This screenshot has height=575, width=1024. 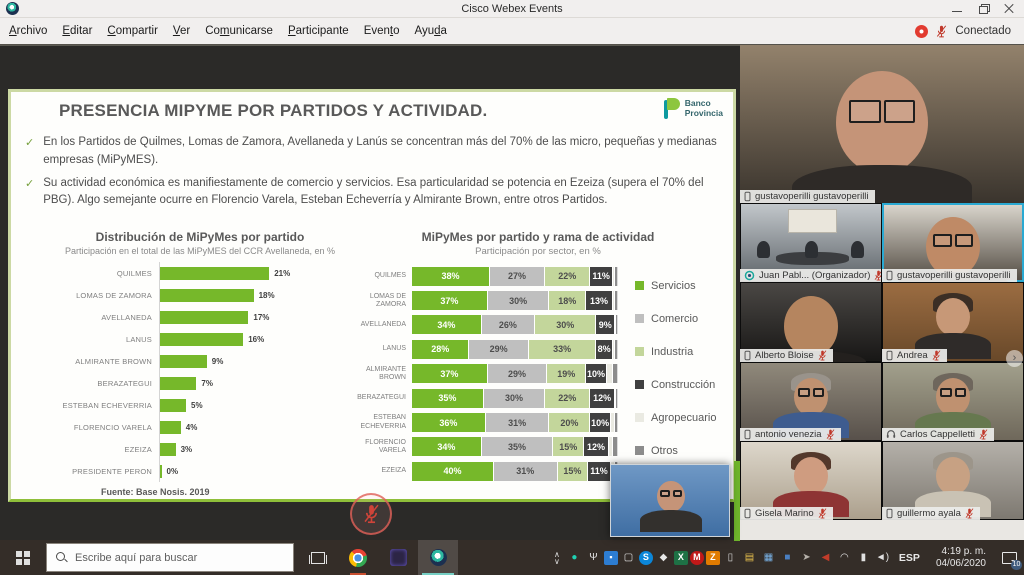 I want to click on display-settings-icon: ▢, so click(x=628, y=557).